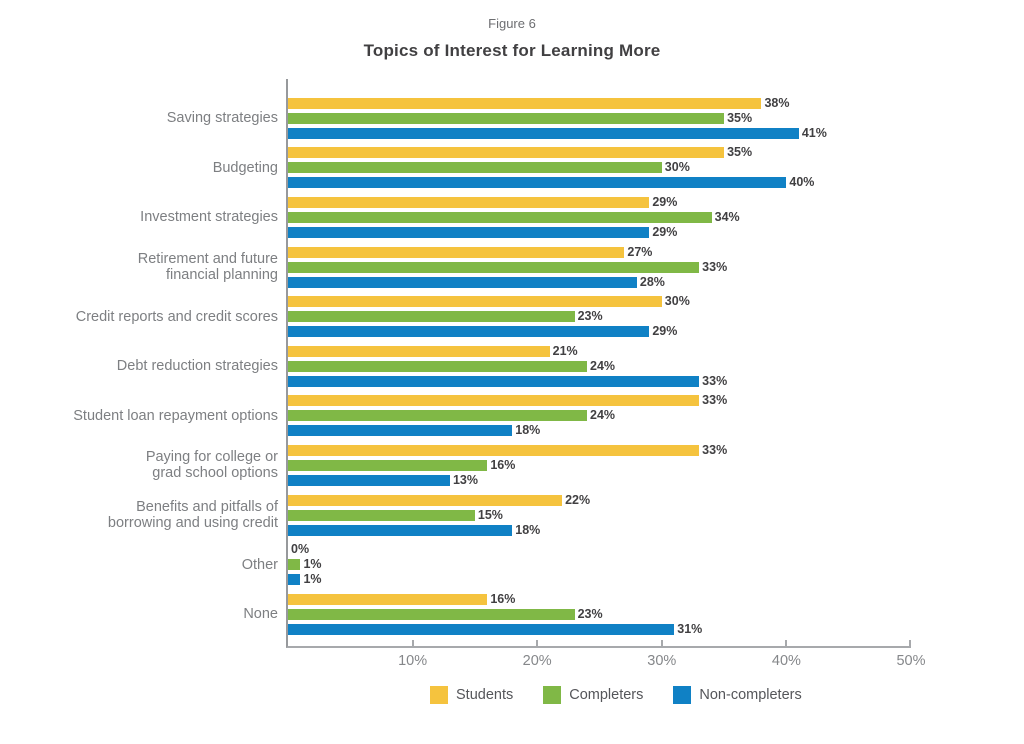 The height and width of the screenshot is (744, 1024). What do you see at coordinates (260, 614) in the screenshot?
I see `category-label: None` at bounding box center [260, 614].